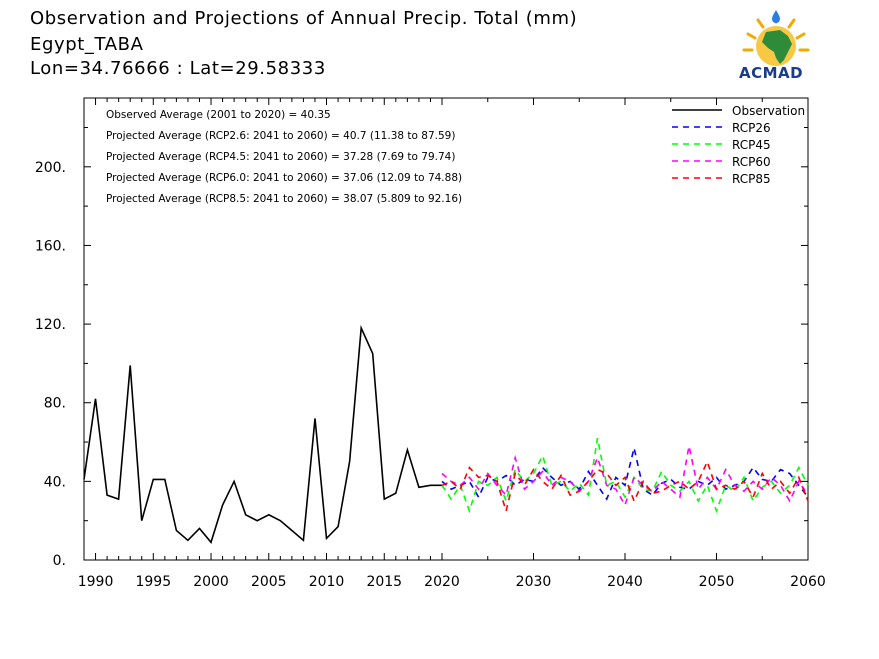 This screenshot has height=659, width=879. What do you see at coordinates (717, 582) in the screenshot?
I see `x-tick-label: 2050` at bounding box center [717, 582].